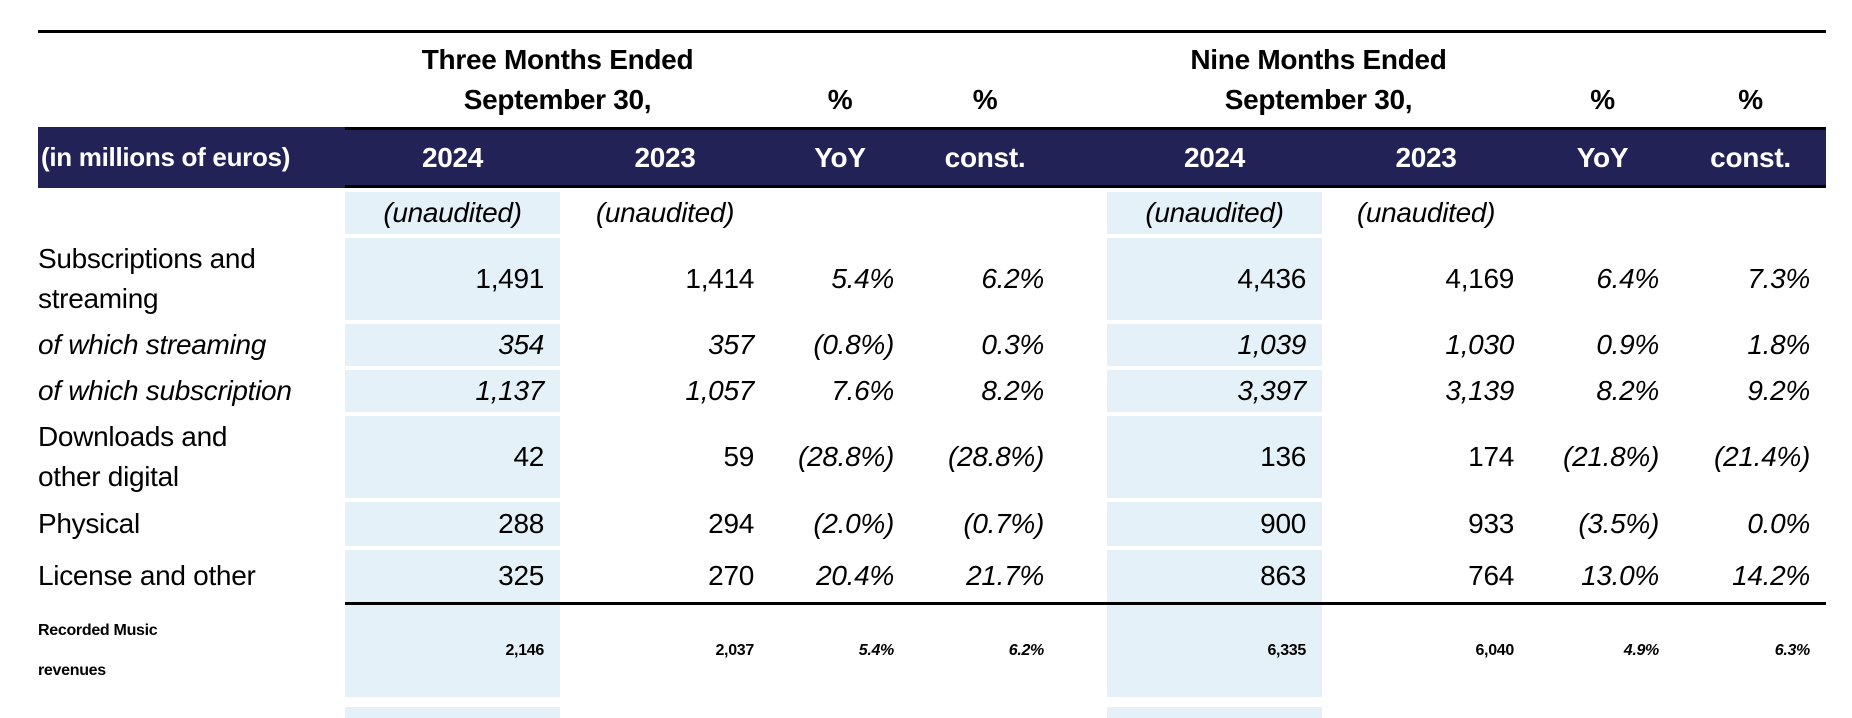 The width and height of the screenshot is (1852, 718). Describe the element at coordinates (1641, 650) in the screenshot. I see `value-cell: 4.9%` at that location.